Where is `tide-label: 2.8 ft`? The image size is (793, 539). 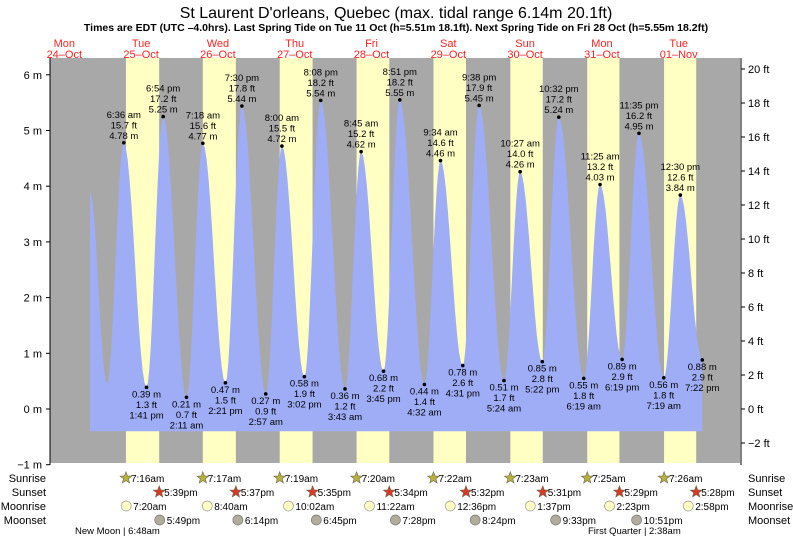 tide-label: 2.8 ft is located at coordinates (542, 379).